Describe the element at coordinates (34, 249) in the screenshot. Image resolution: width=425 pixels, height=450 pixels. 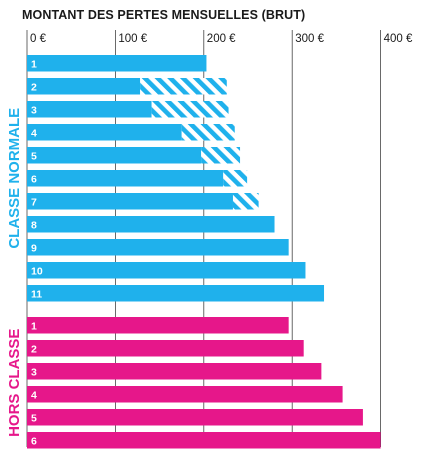
I see `bar-label: 9` at that location.